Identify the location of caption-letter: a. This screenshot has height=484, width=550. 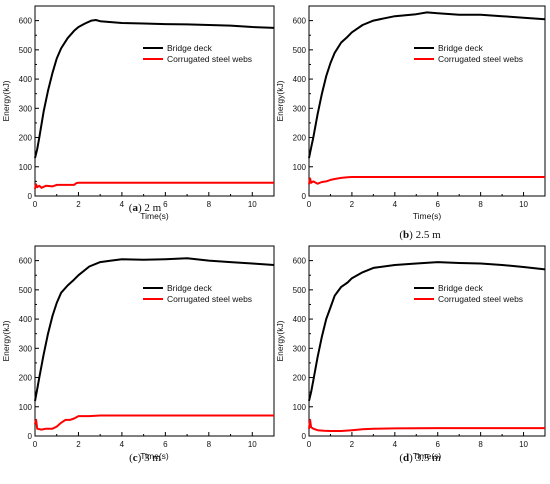
(135, 208).